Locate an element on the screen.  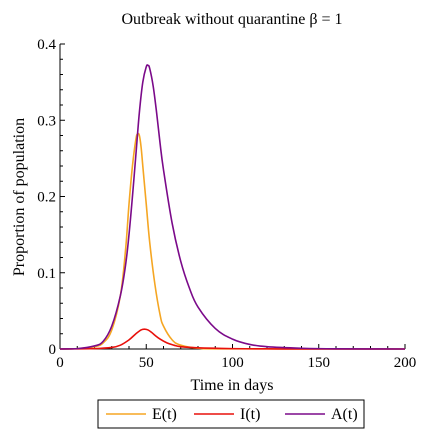
y-tick-label: 0.2 is located at coordinates (46, 198).